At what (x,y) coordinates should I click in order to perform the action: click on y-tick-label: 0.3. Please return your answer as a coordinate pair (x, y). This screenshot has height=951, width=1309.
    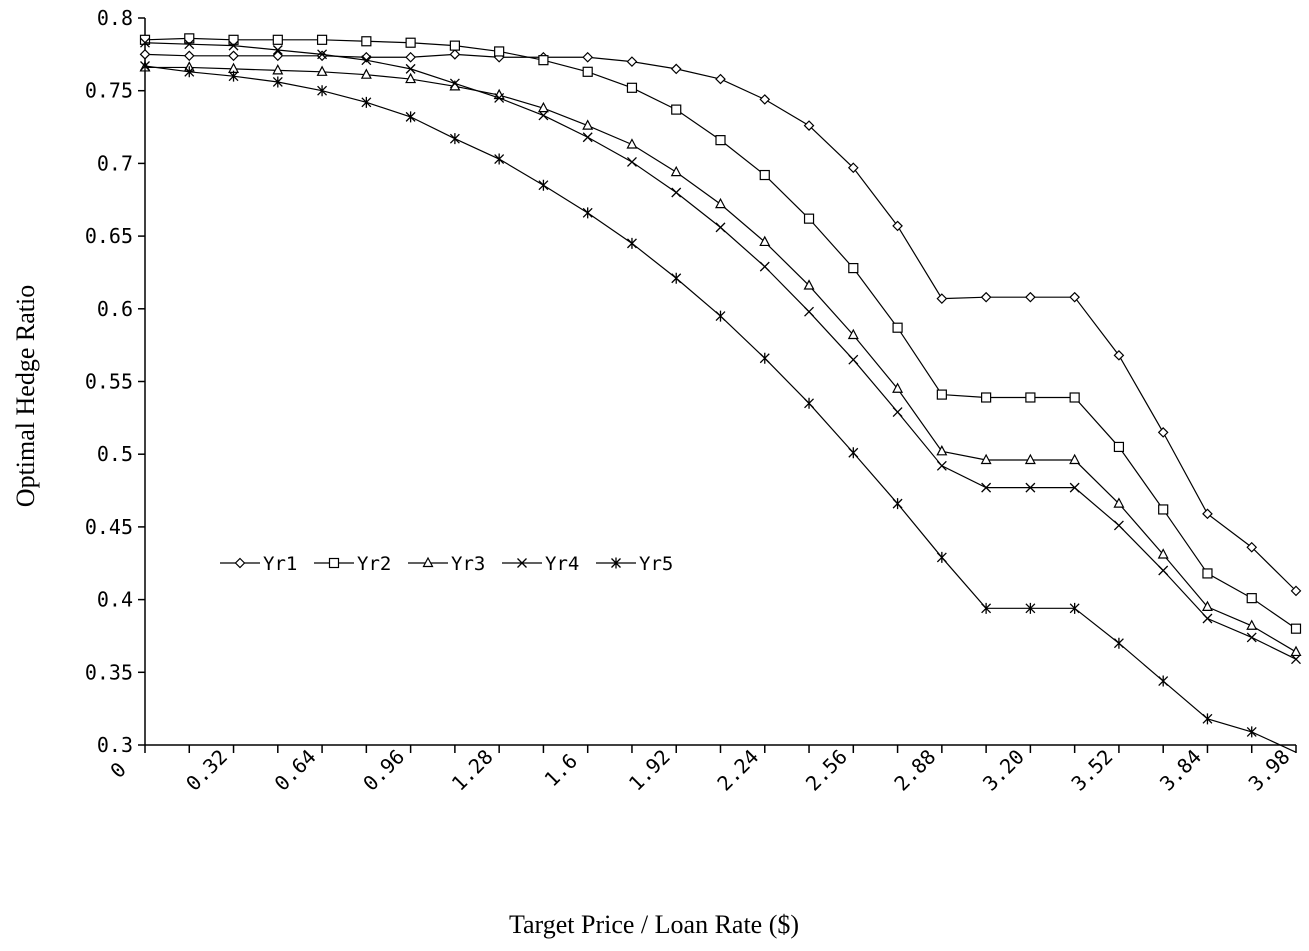
    Looking at the image, I should click on (115, 745).